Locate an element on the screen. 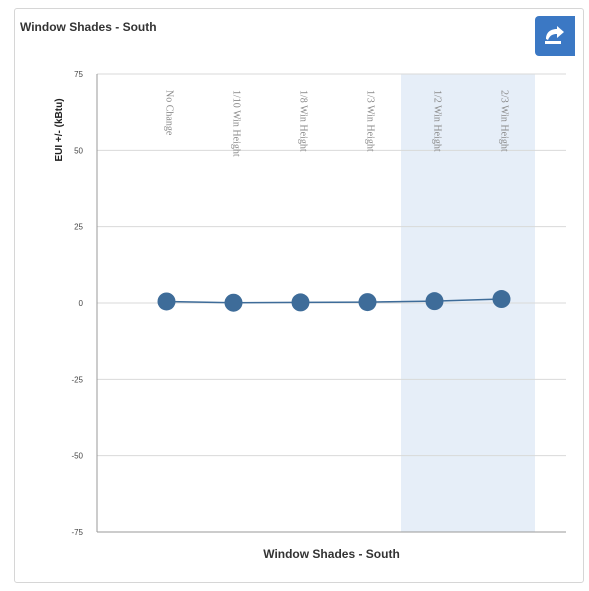  y-tick-label: 25 is located at coordinates (78, 227).